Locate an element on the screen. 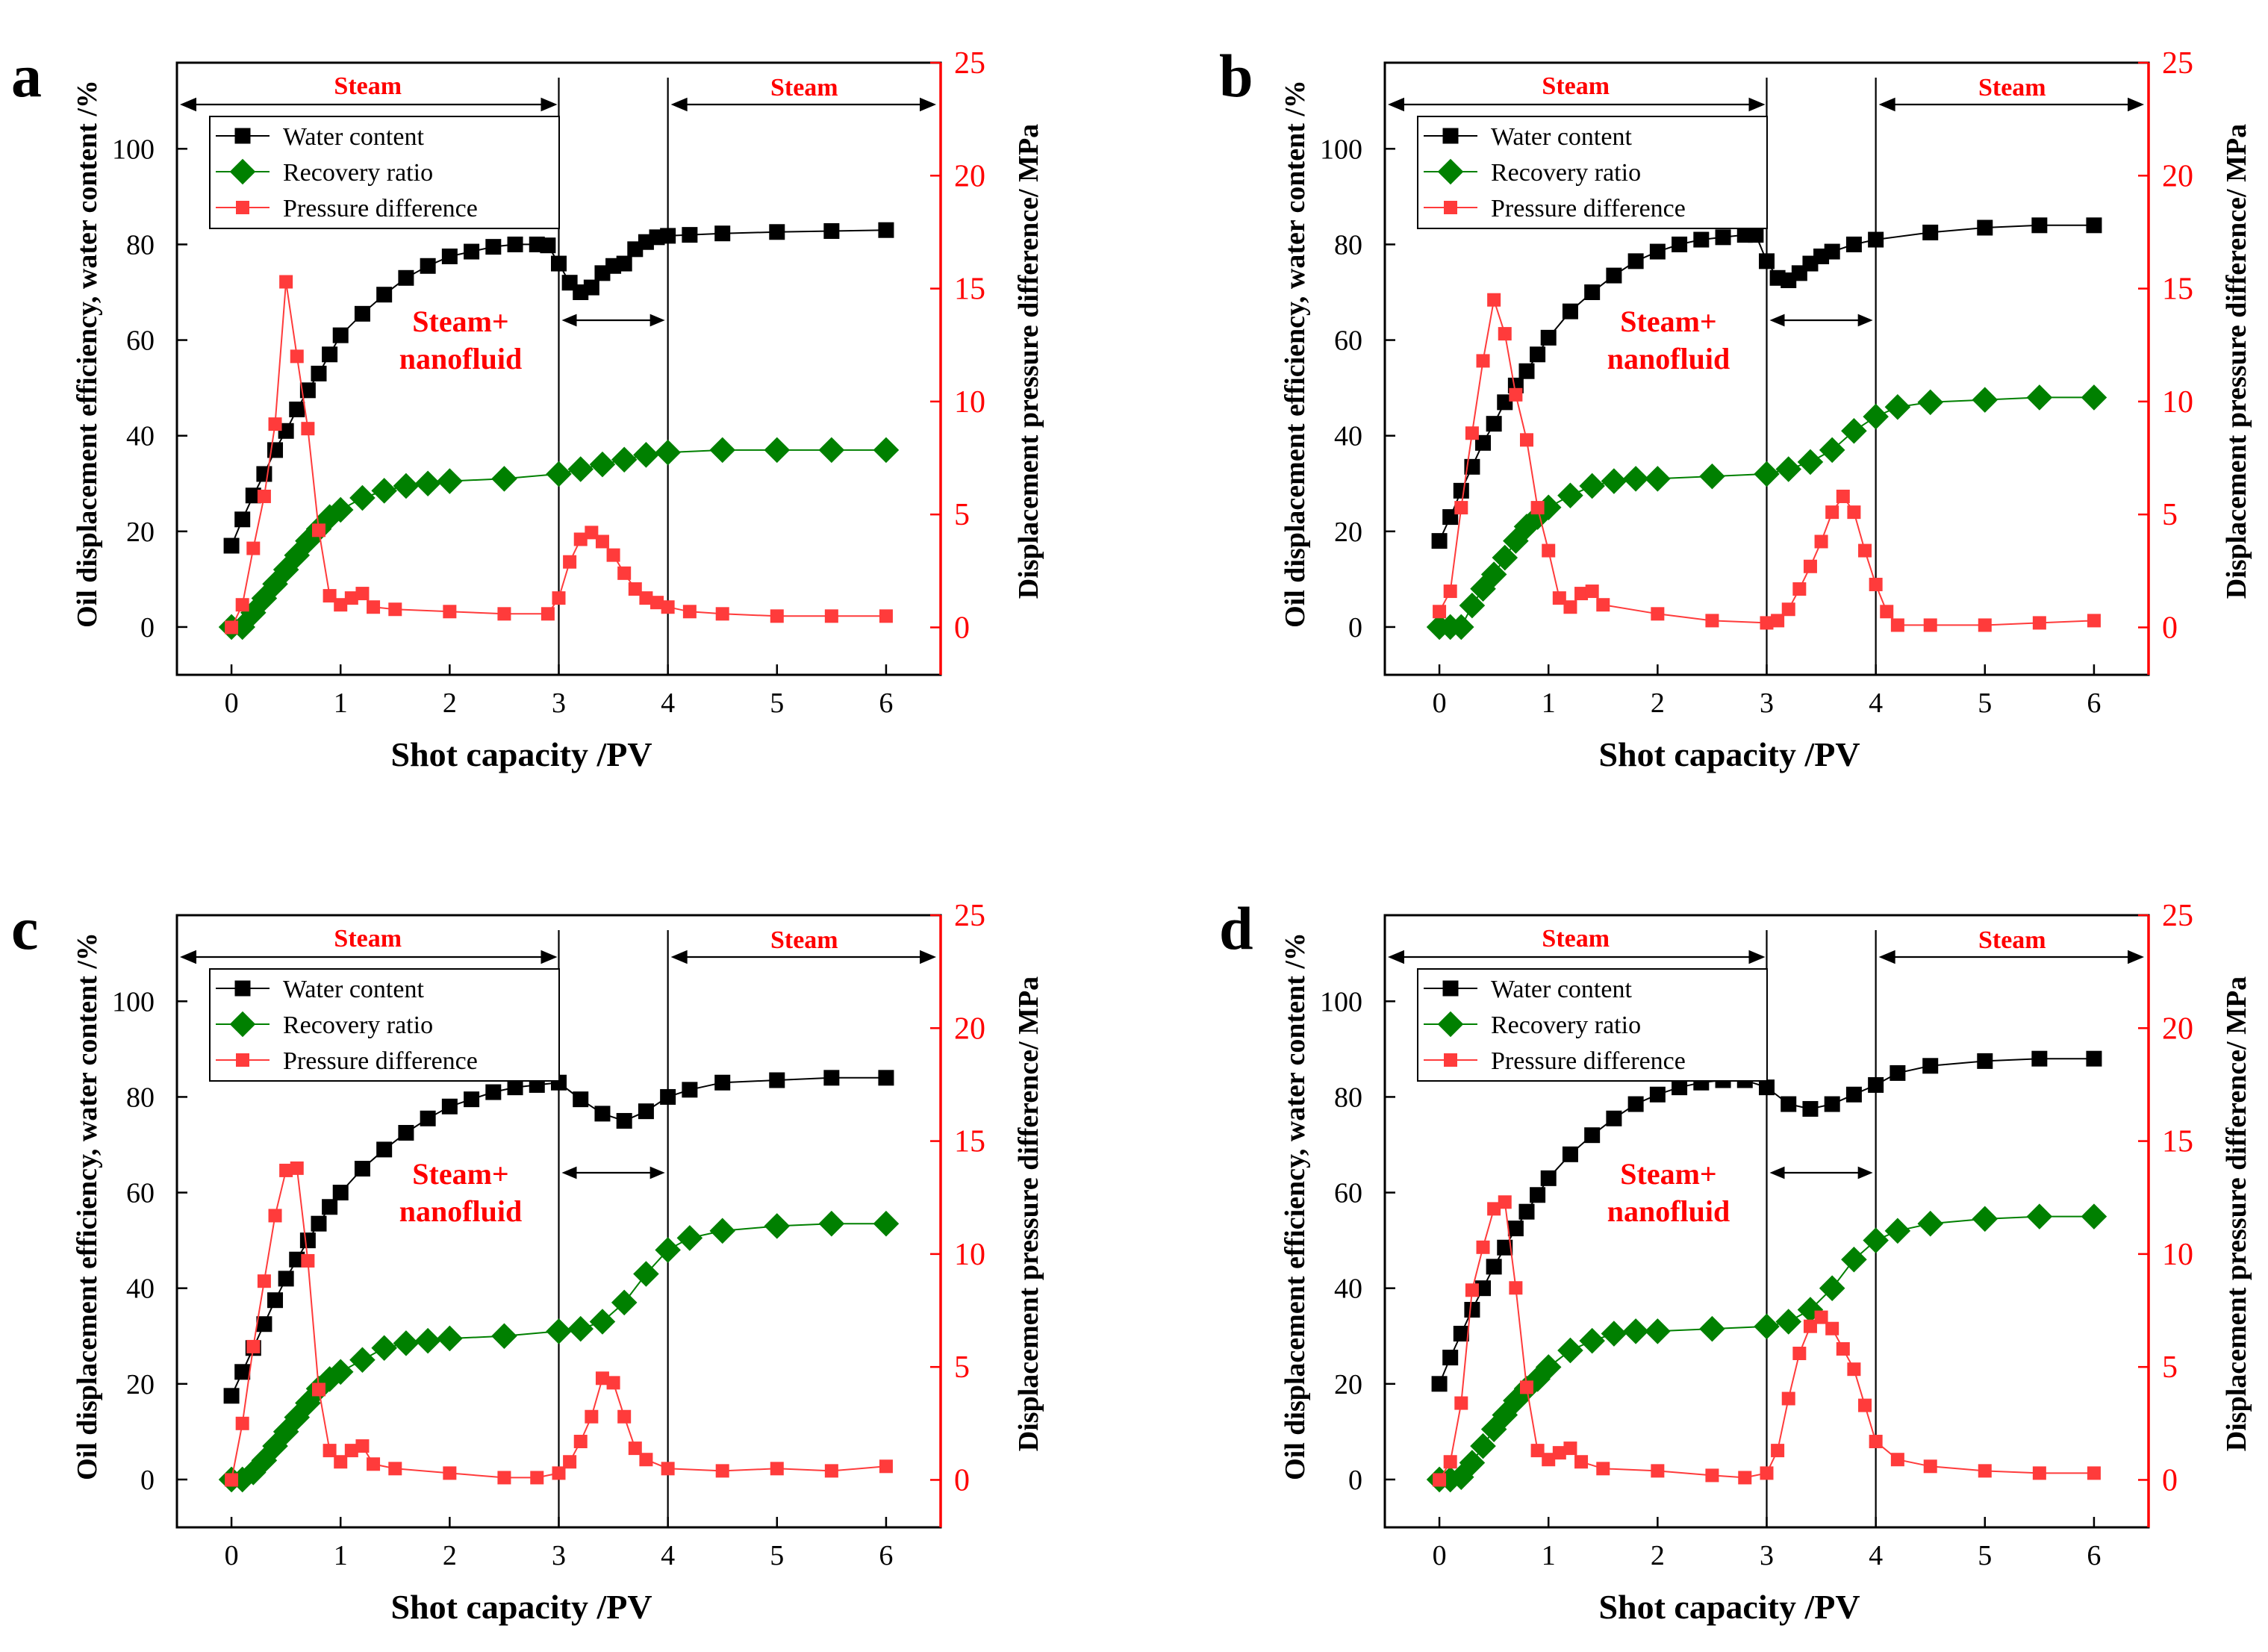 The height and width of the screenshot is (1652, 2268). steam-phase-arrow-left-head-right is located at coordinates (1757, 957).